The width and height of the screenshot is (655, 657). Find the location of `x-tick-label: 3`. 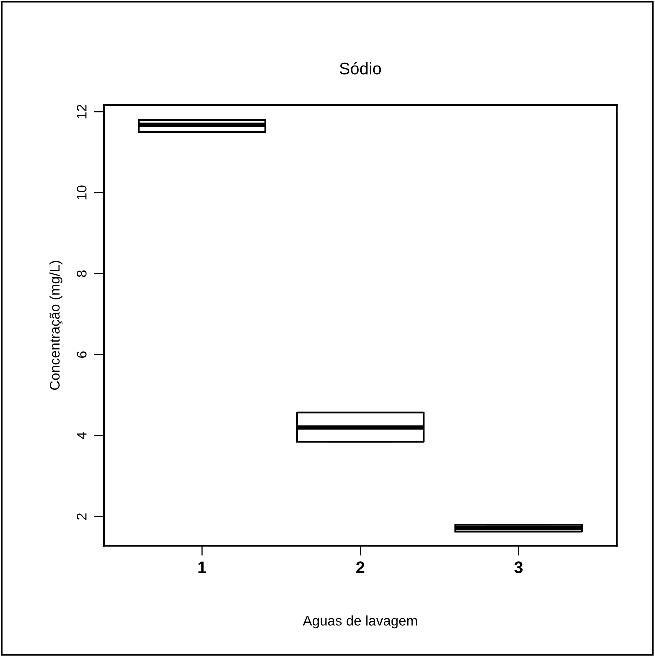

x-tick-label: 3 is located at coordinates (518, 568).